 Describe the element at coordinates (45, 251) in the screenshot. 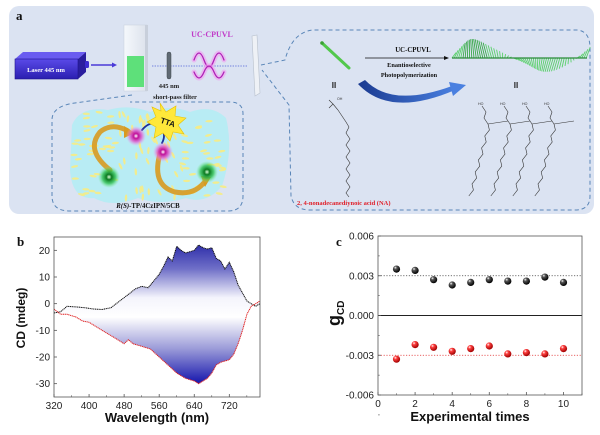

I see `chart-b-y-tick-label: 20` at that location.